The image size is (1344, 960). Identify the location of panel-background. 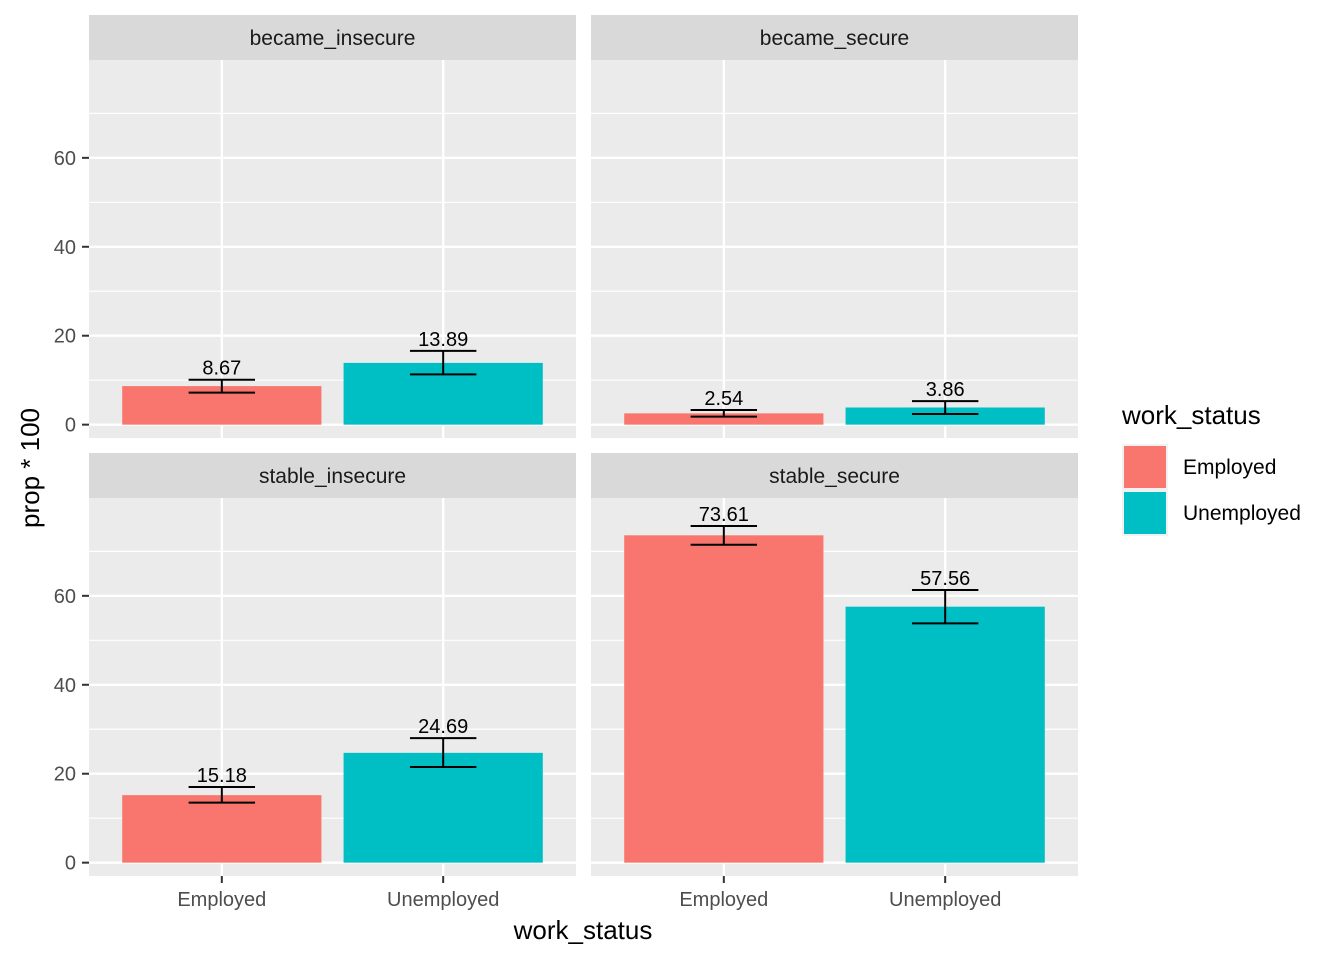
(834, 249).